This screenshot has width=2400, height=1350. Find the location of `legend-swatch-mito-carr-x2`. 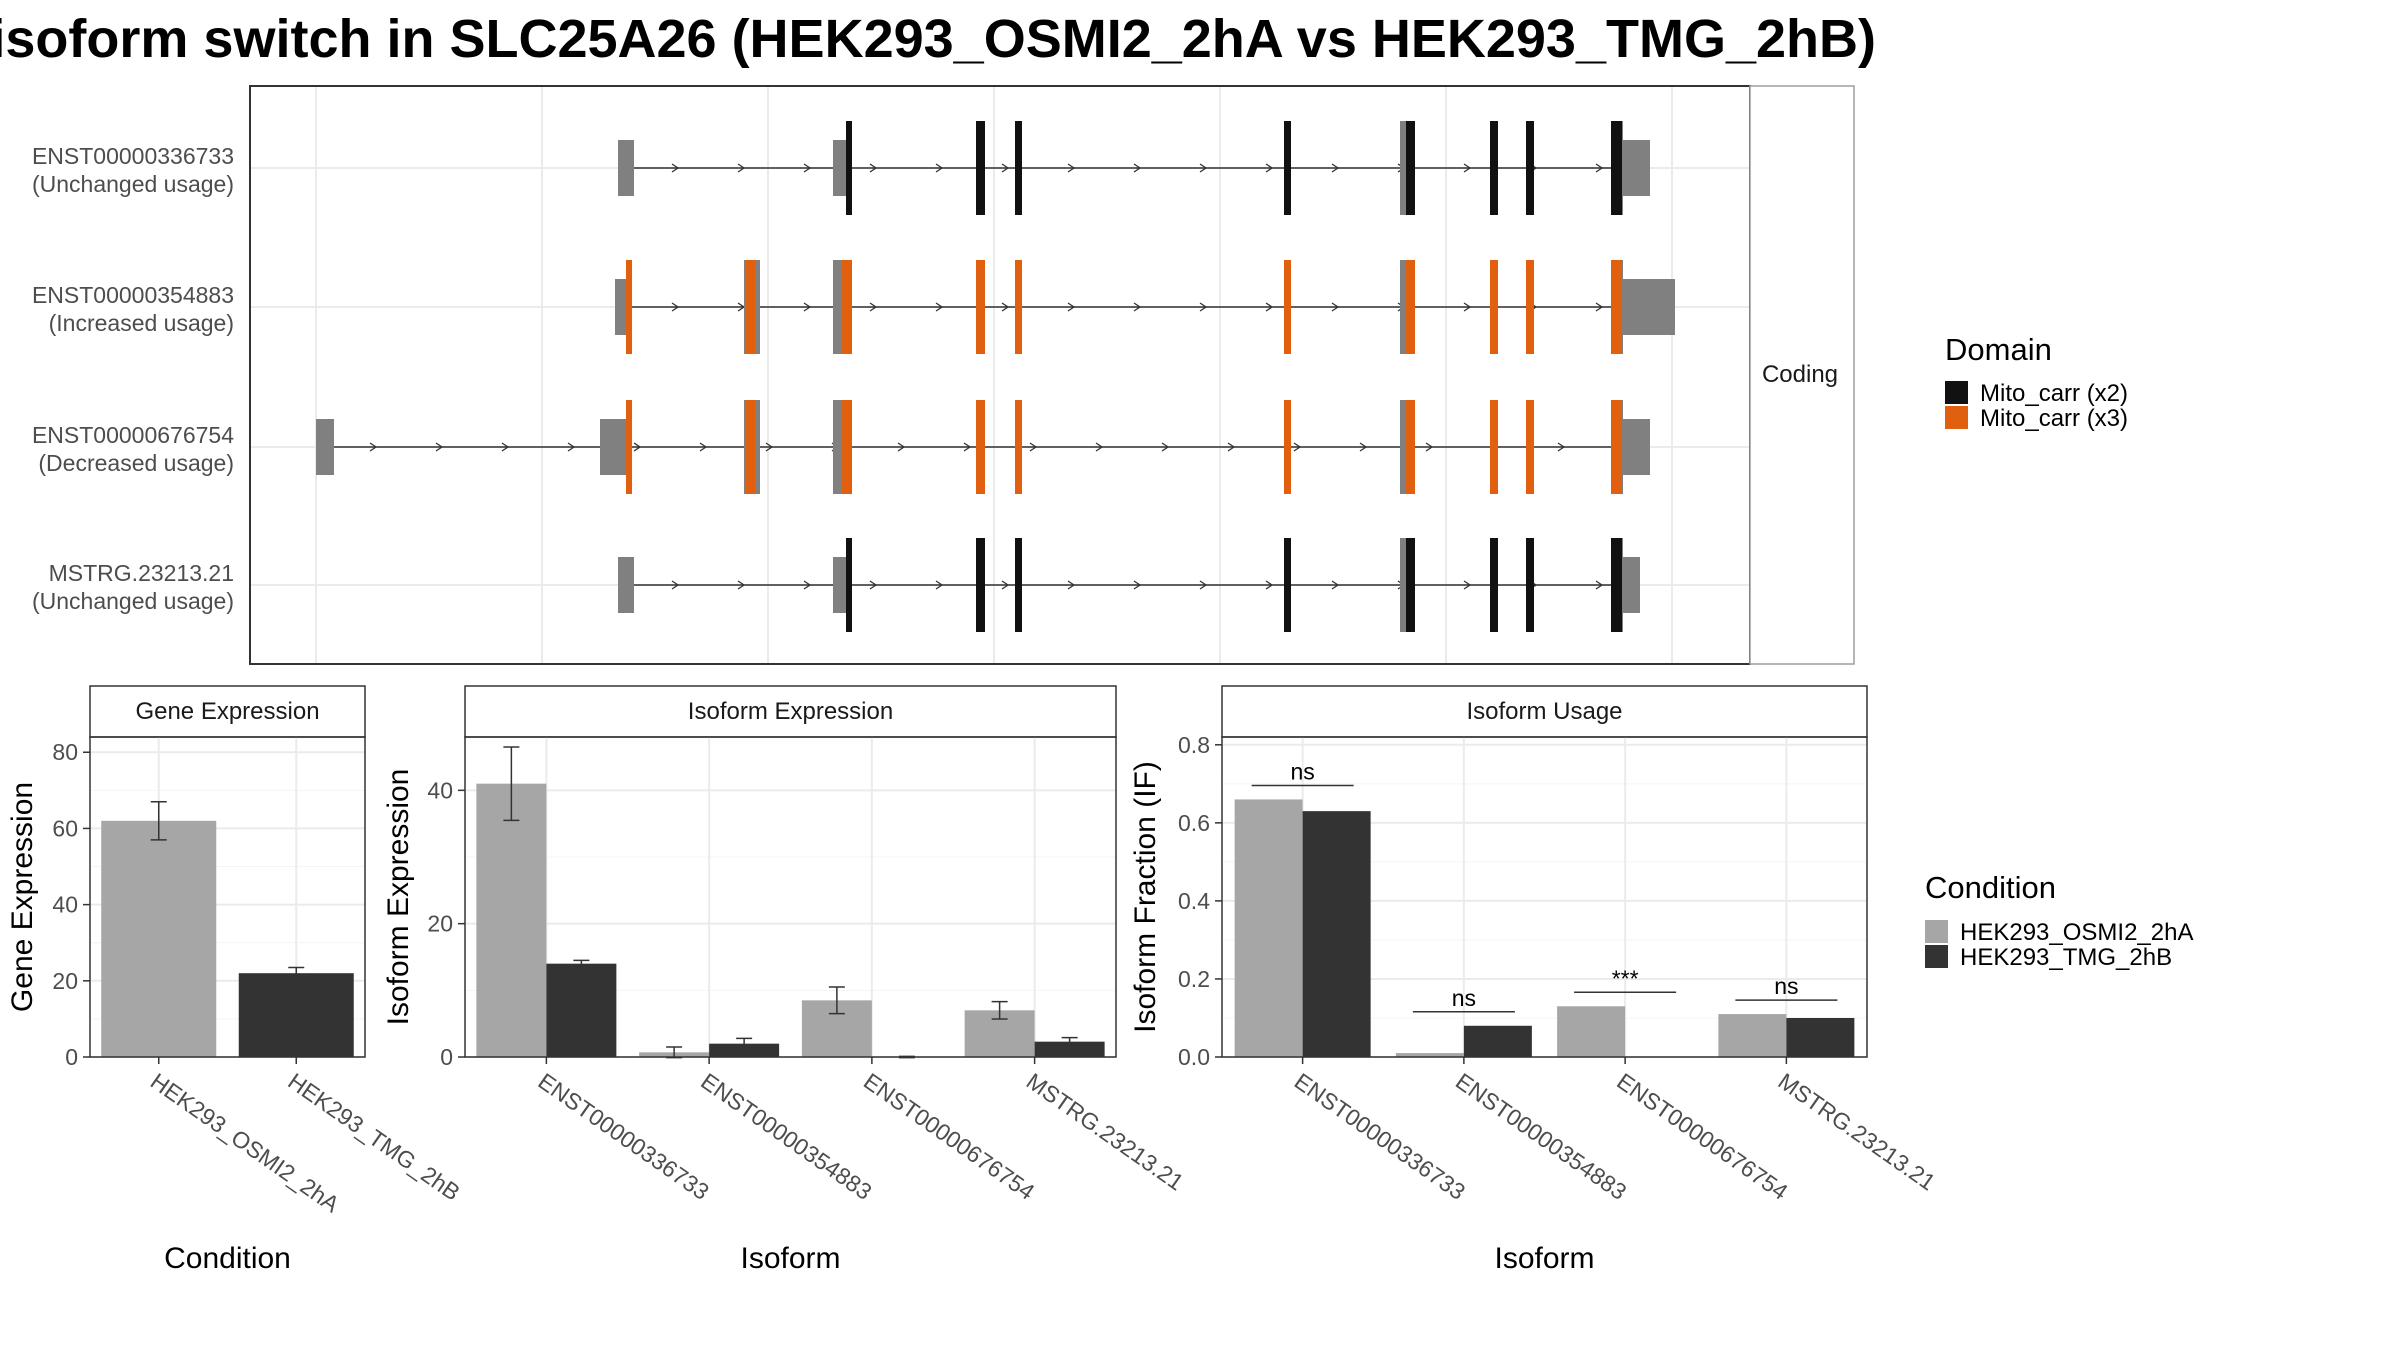

legend-swatch-mito-carr-x2 is located at coordinates (1956, 392).